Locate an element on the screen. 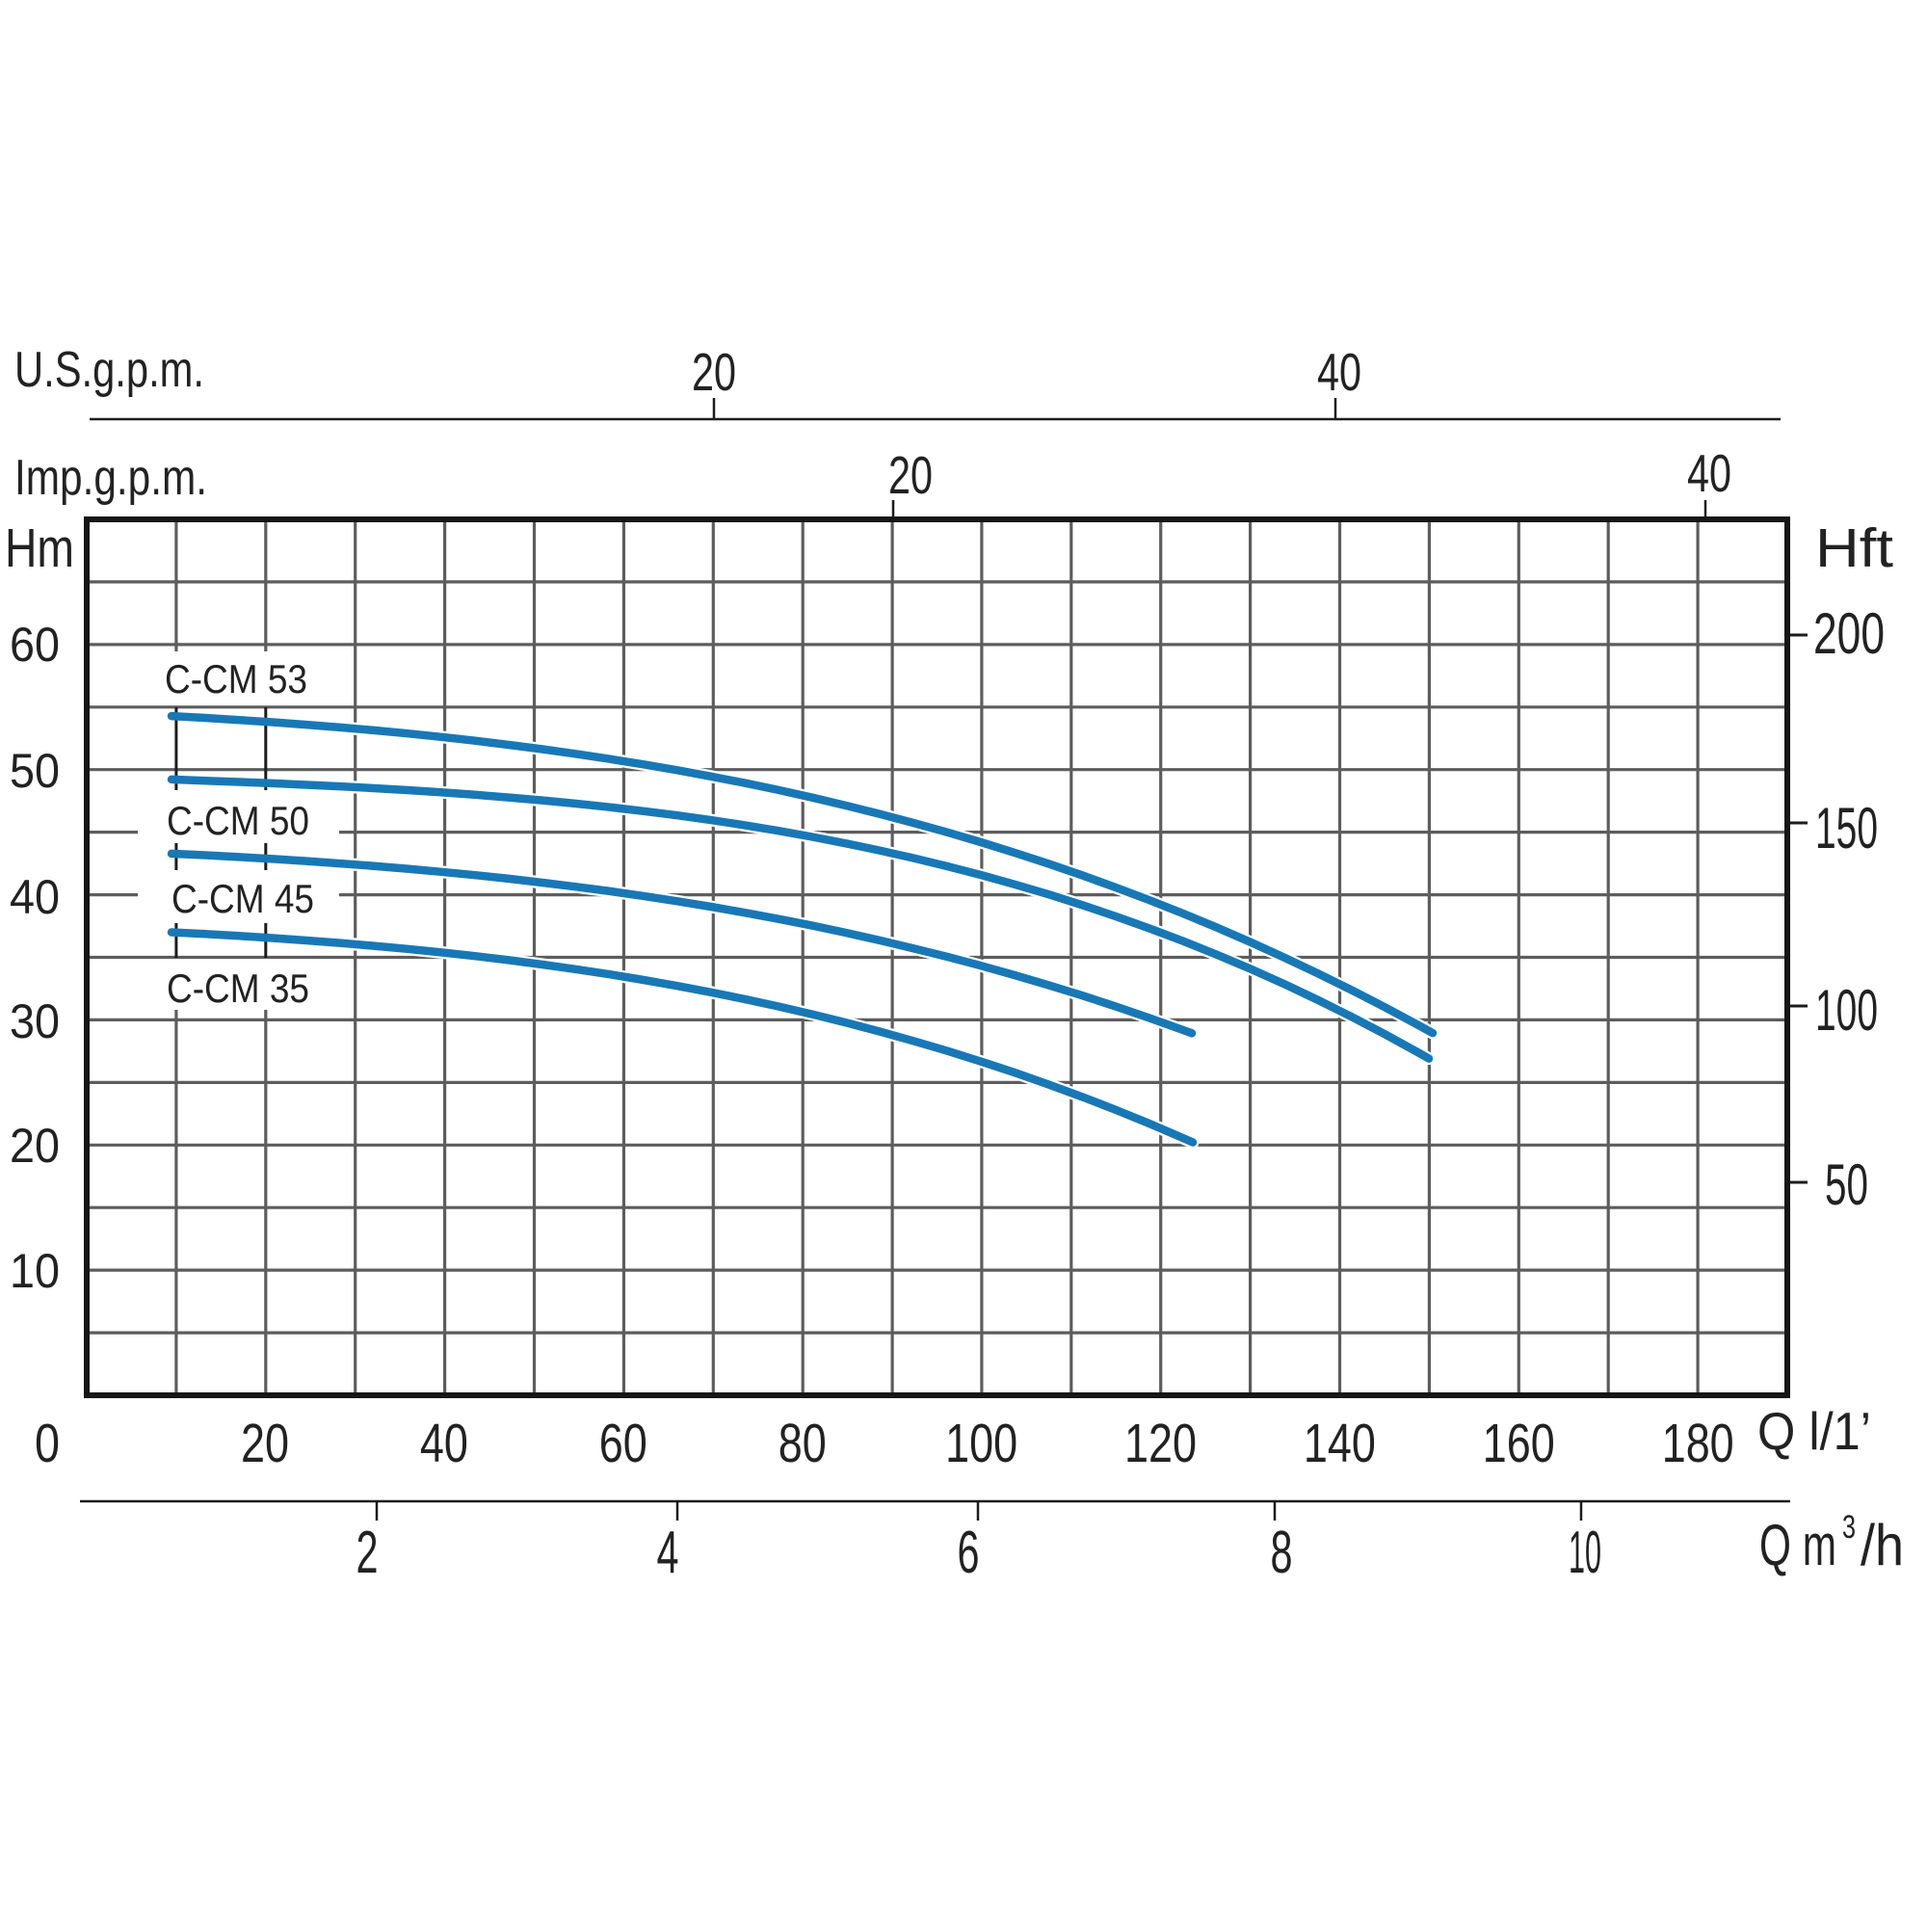 The width and height of the screenshot is (1927, 1932). svg-text: Hm is located at coordinates (40, 548).